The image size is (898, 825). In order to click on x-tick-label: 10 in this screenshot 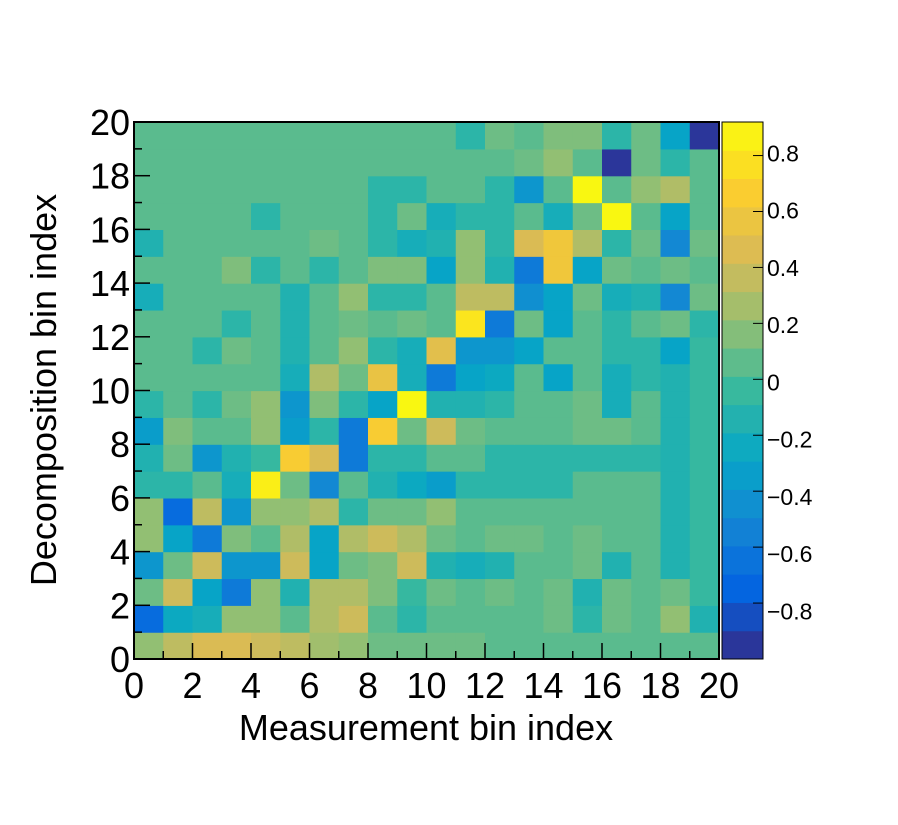, I will do `click(426, 685)`.